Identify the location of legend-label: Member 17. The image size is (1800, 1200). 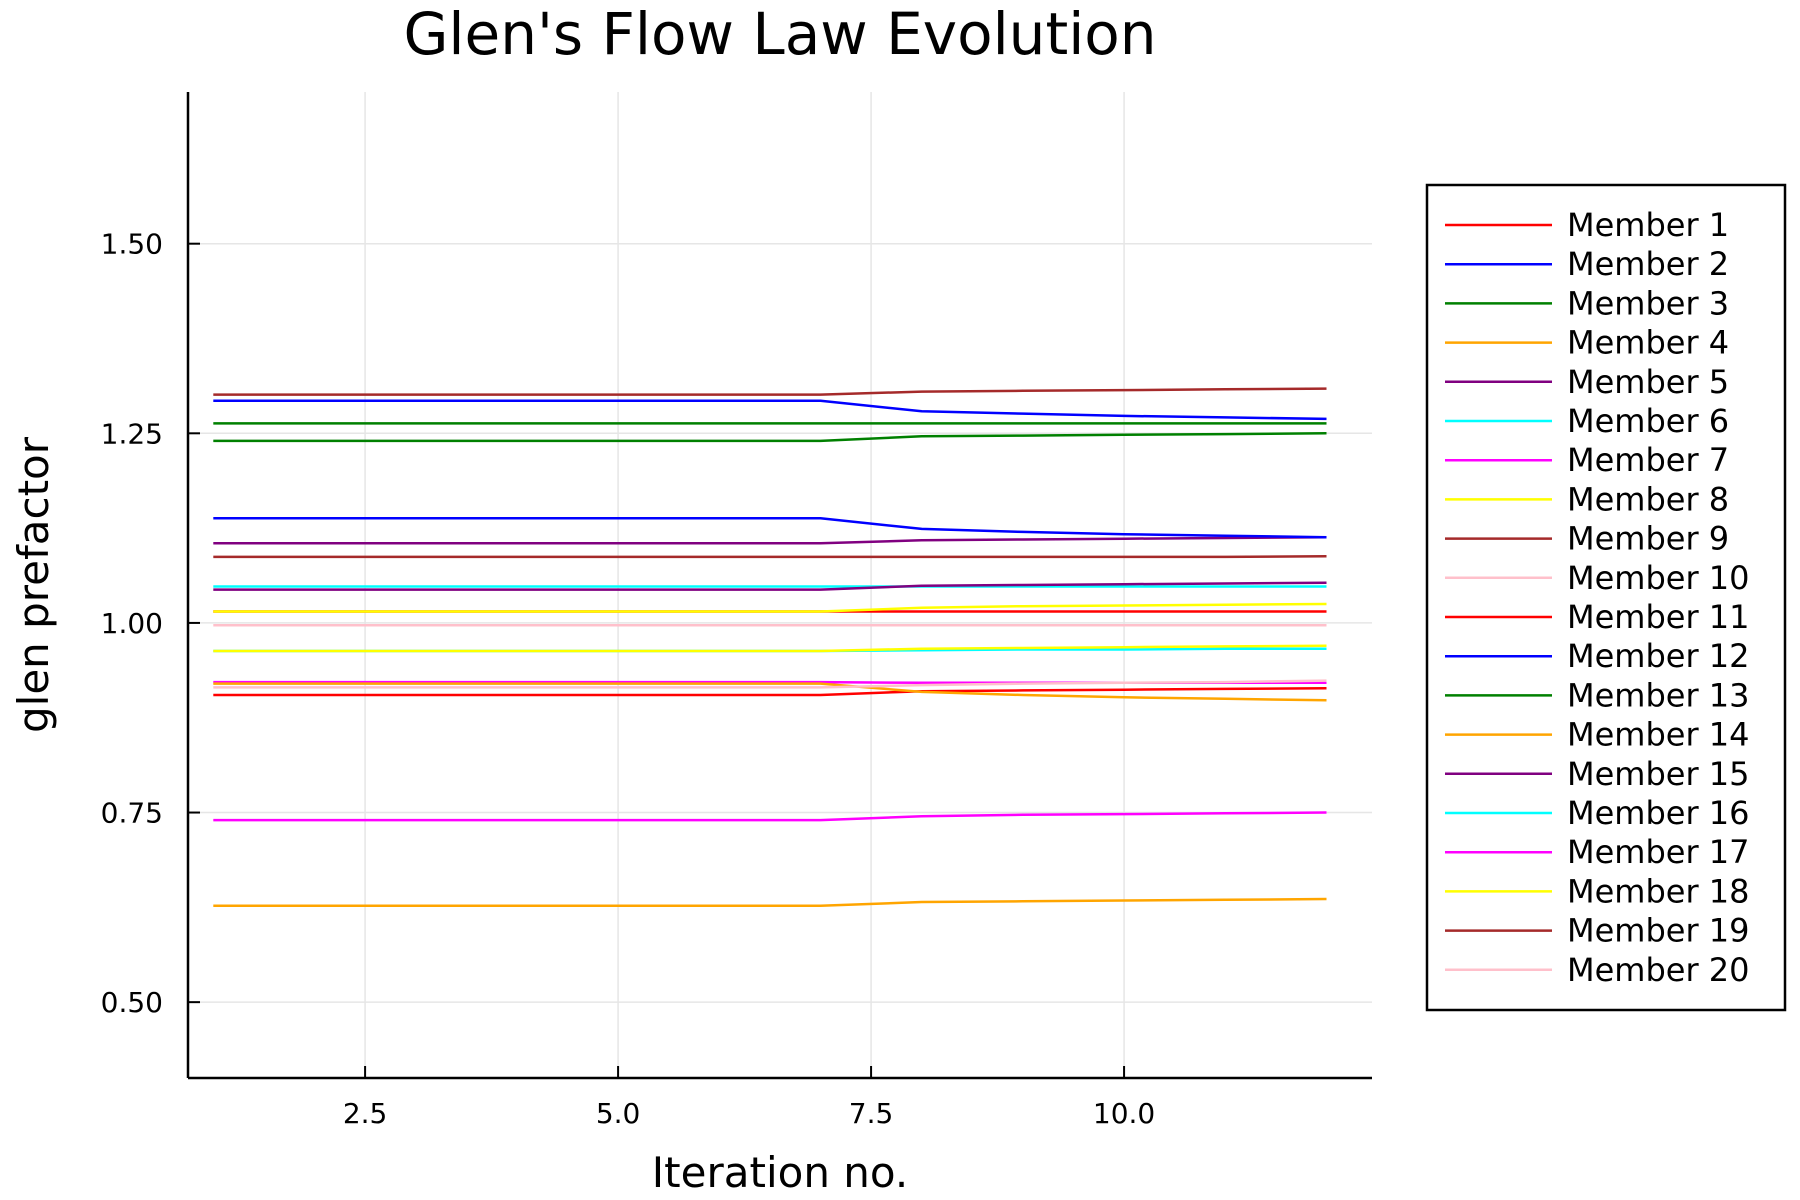
(1658, 852).